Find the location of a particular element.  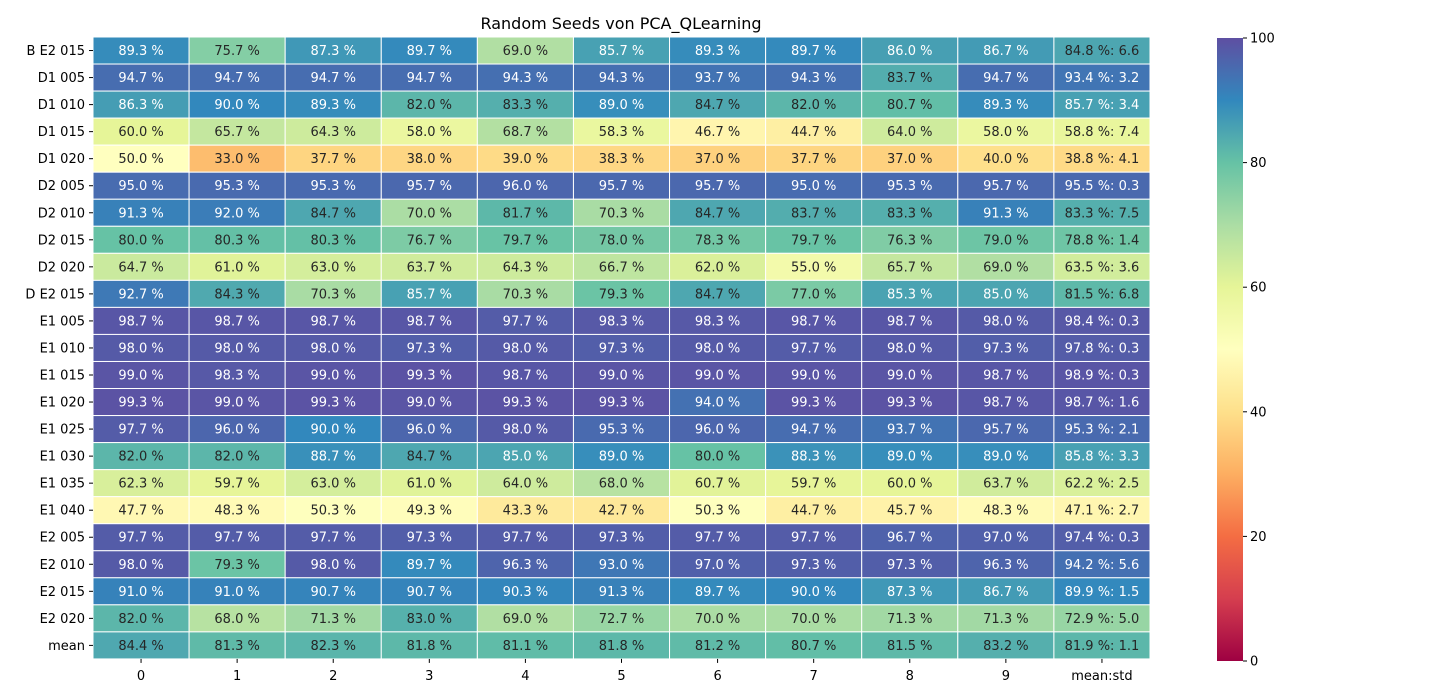

cell-label: 80.7 % is located at coordinates (813, 646).